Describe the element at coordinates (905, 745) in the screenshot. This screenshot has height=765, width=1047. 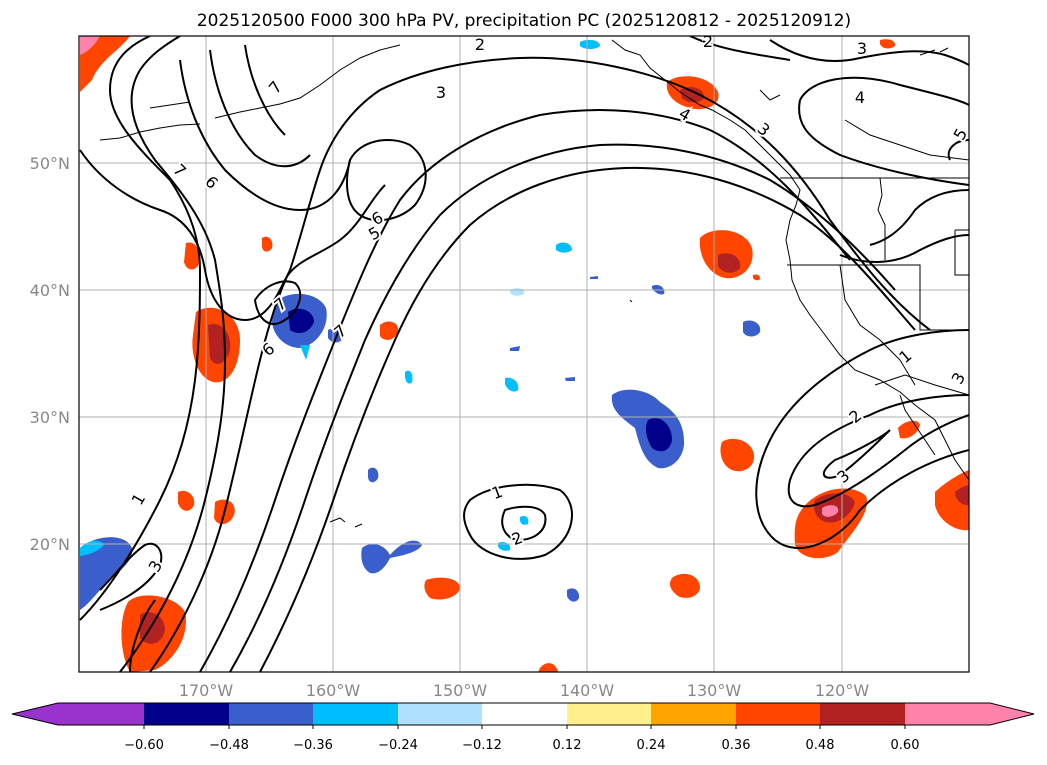
I see `colorbar-tick-label: 0.60` at that location.